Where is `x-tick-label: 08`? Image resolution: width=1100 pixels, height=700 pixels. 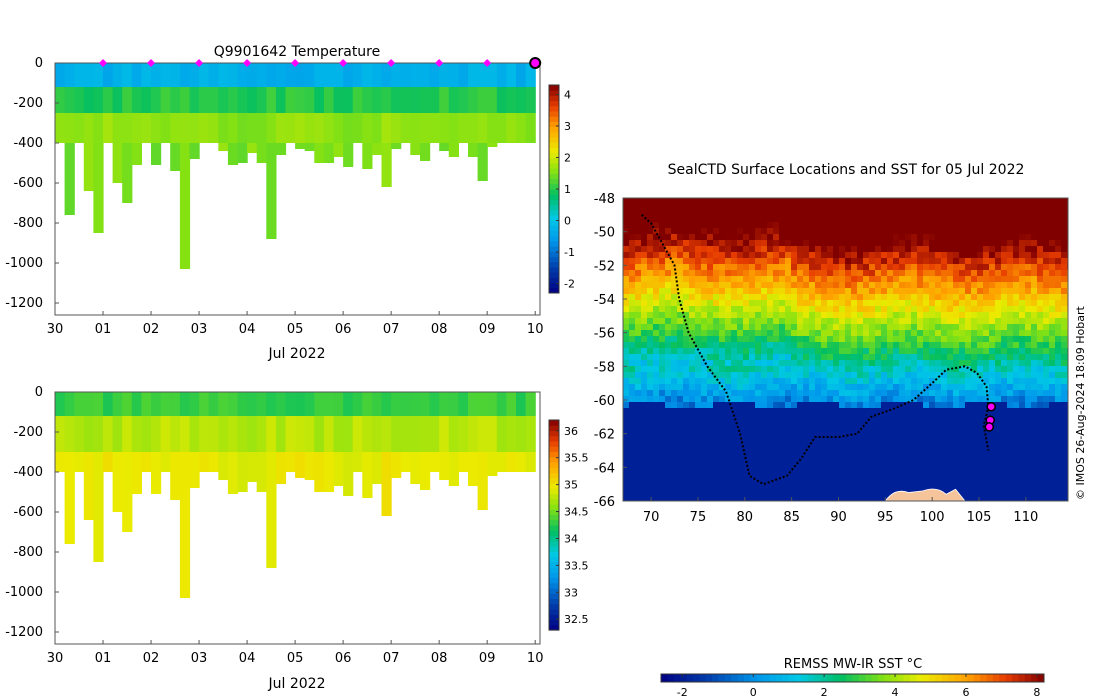 x-tick-label: 08 is located at coordinates (439, 658).